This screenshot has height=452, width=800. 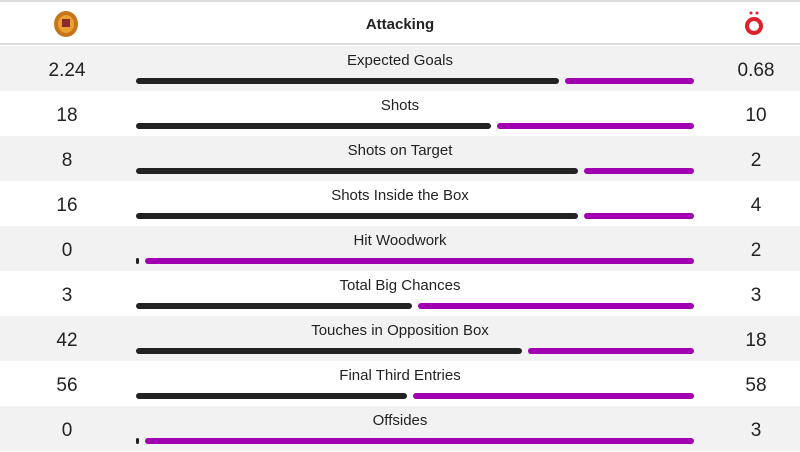 I want to click on stat-row: 0 Hit Woodwork 2, so click(x=400, y=248).